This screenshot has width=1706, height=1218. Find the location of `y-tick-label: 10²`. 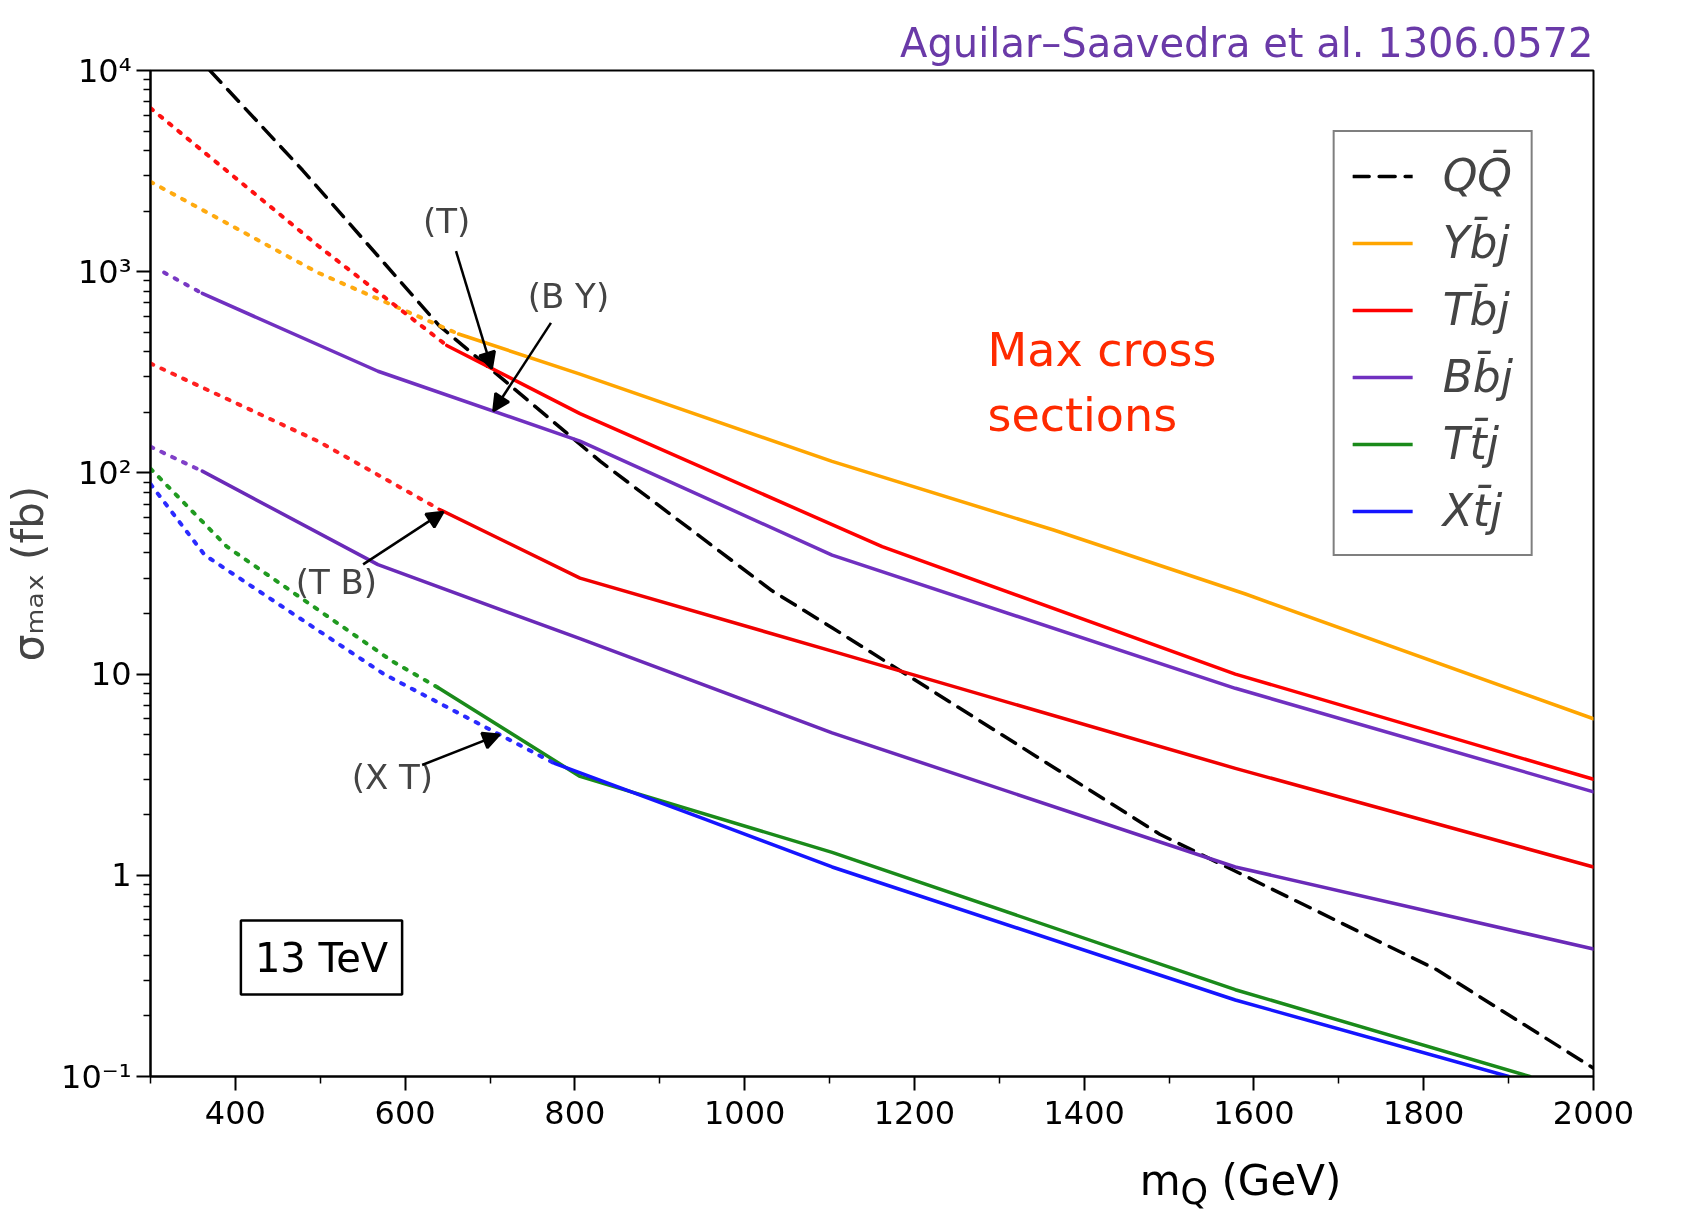

y-tick-label: 10² is located at coordinates (104, 472).